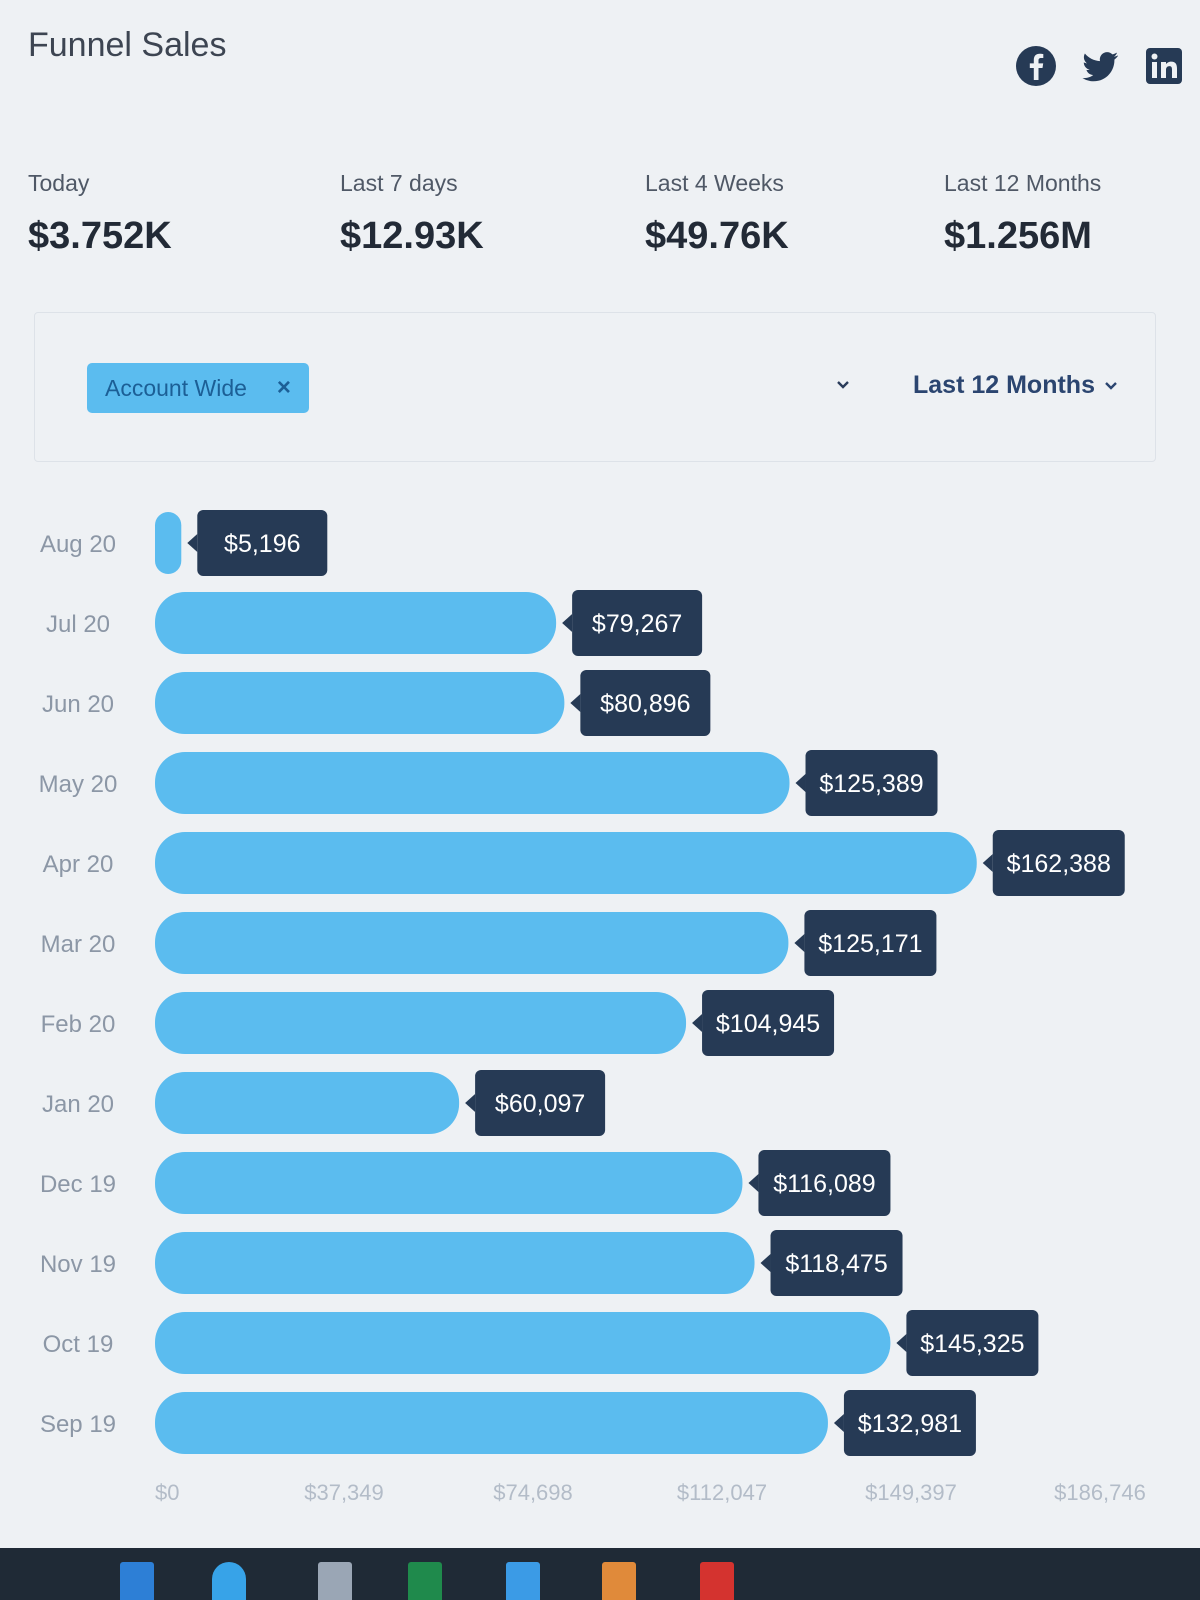 The width and height of the screenshot is (1200, 1600). What do you see at coordinates (600, 1574) in the screenshot?
I see `taskbar` at bounding box center [600, 1574].